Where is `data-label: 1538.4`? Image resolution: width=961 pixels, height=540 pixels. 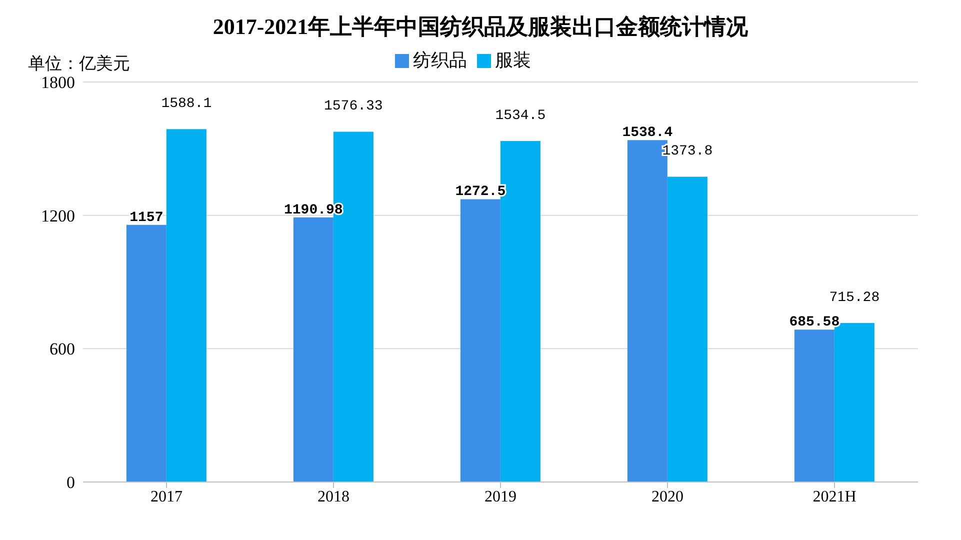
data-label: 1538.4 is located at coordinates (647, 133).